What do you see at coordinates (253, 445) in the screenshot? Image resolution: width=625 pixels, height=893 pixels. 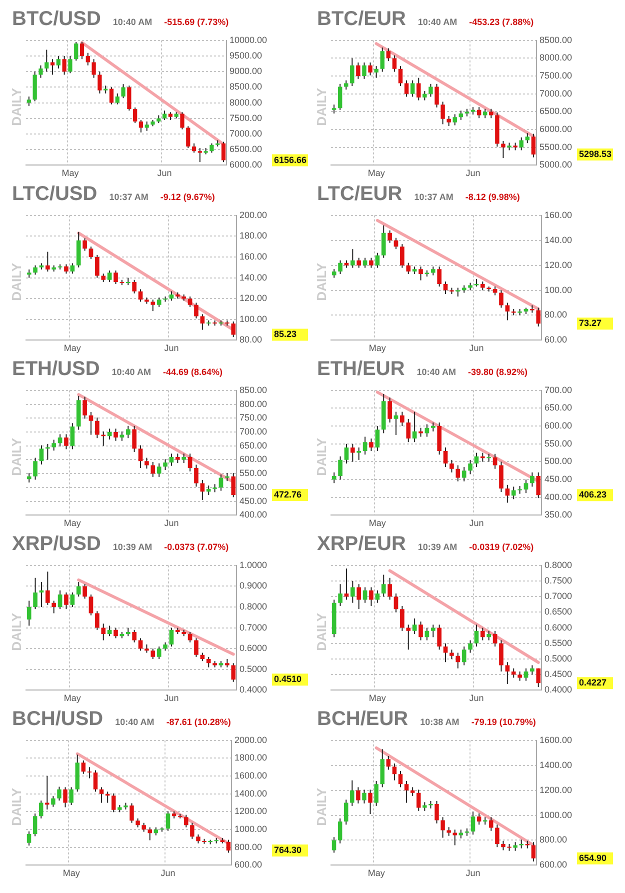 I see `y-tick-label: 650.00` at bounding box center [253, 445].